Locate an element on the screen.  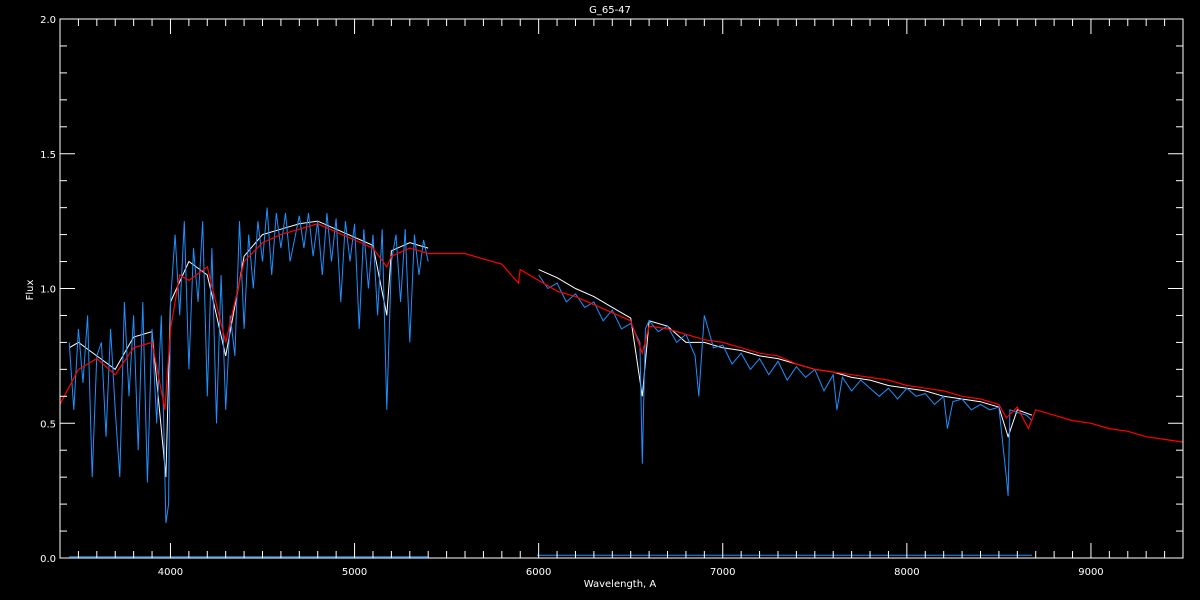
x-tick-label: 9000 is located at coordinates (1090, 572).